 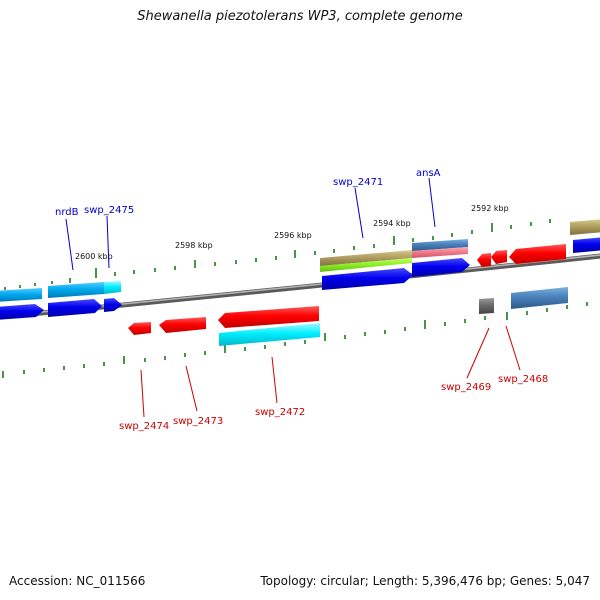 I want to click on plus-cog-band-ansA-lower, so click(x=440, y=252).